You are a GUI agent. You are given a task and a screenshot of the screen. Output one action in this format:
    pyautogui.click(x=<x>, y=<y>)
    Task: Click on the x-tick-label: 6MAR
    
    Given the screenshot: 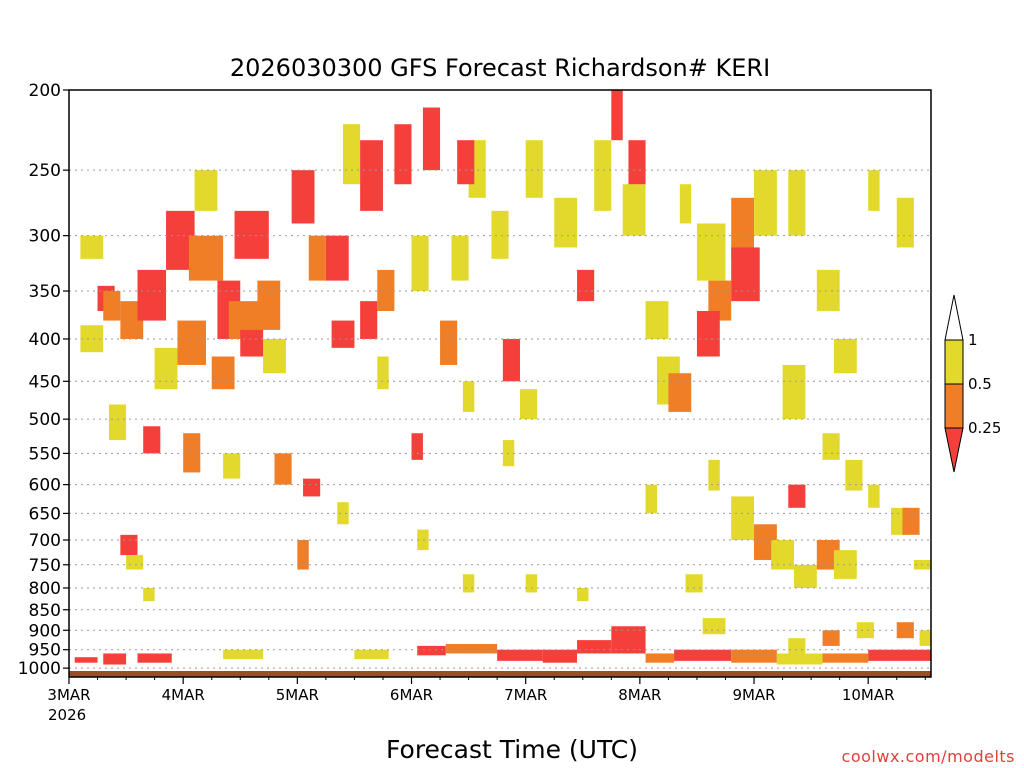 What is the action you would take?
    pyautogui.click(x=411, y=695)
    